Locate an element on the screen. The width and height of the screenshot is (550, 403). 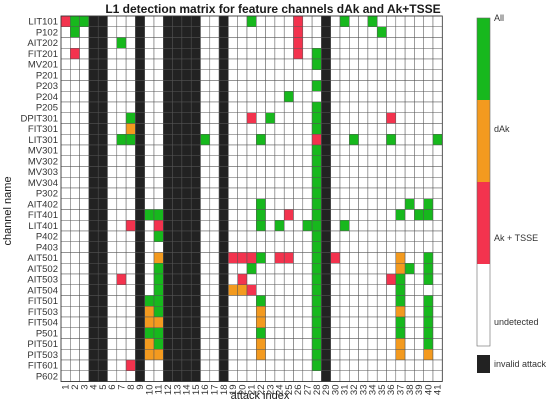
x-tick-label: 1 is located at coordinates (66, 387).